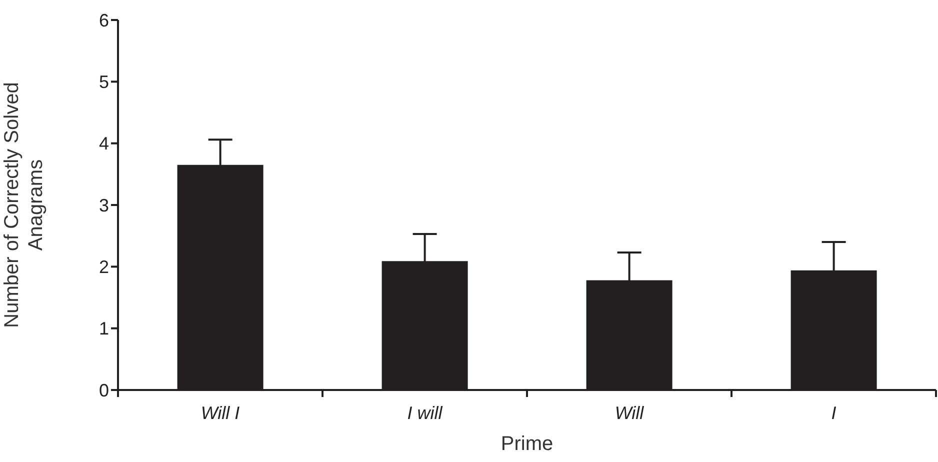  What do you see at coordinates (103, 82) in the screenshot?
I see `y-tick-label: 5` at bounding box center [103, 82].